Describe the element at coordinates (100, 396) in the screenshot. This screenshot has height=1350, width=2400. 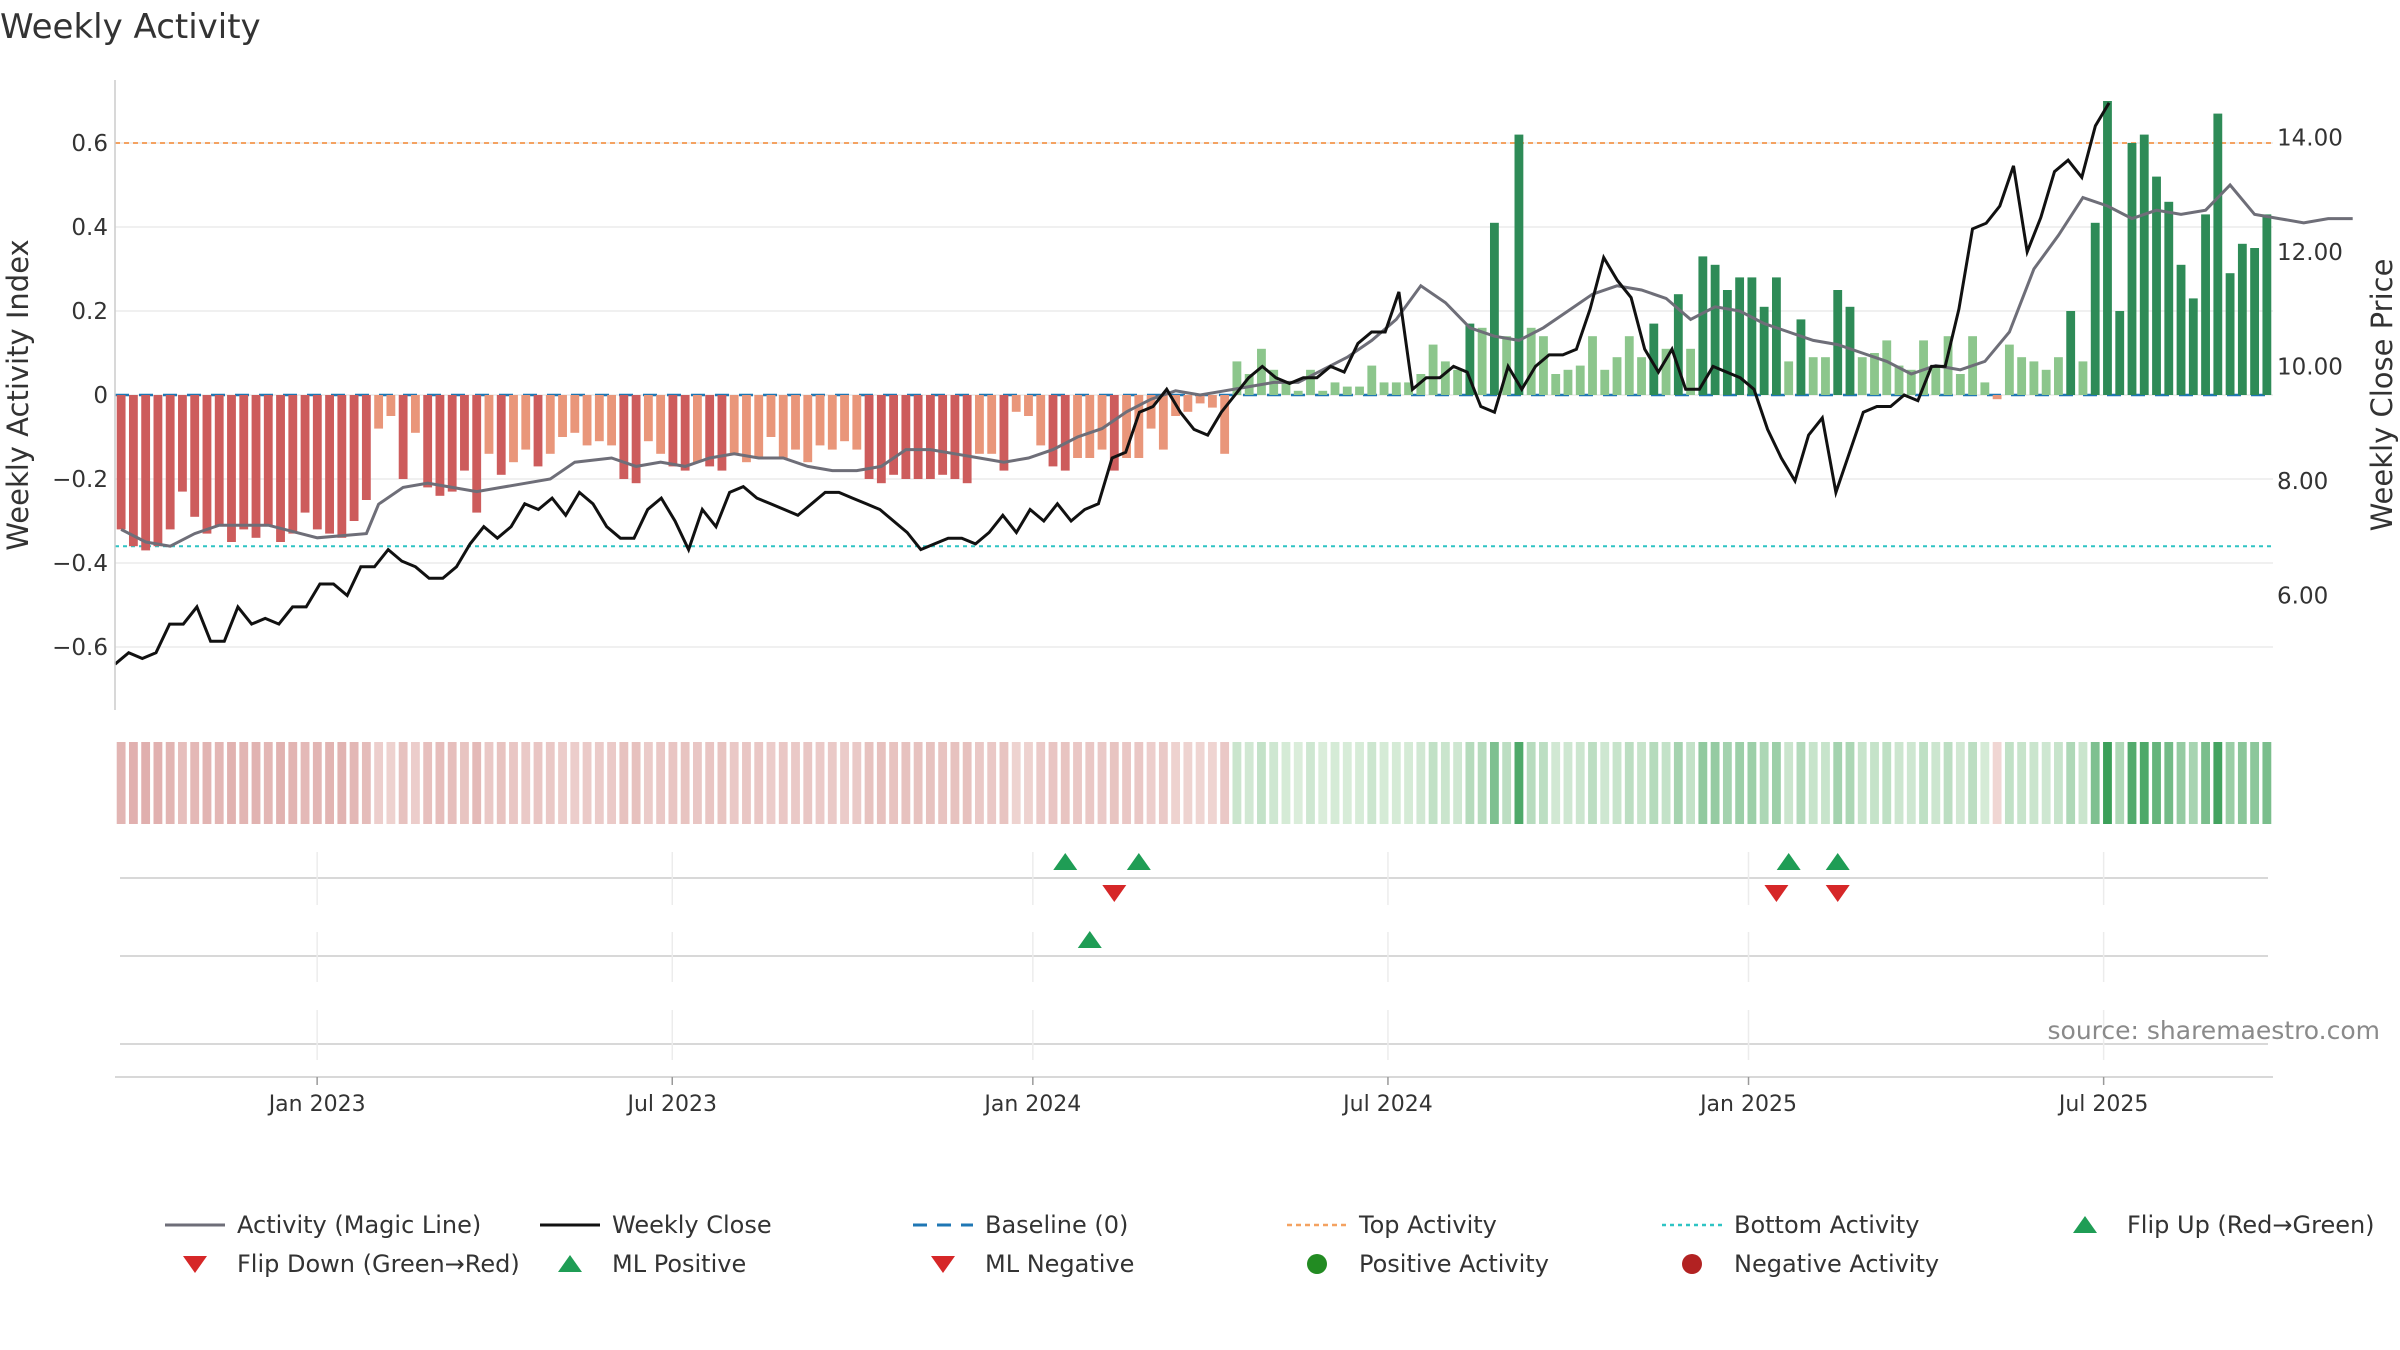
I see `y-left-tick-label: 0` at that location.